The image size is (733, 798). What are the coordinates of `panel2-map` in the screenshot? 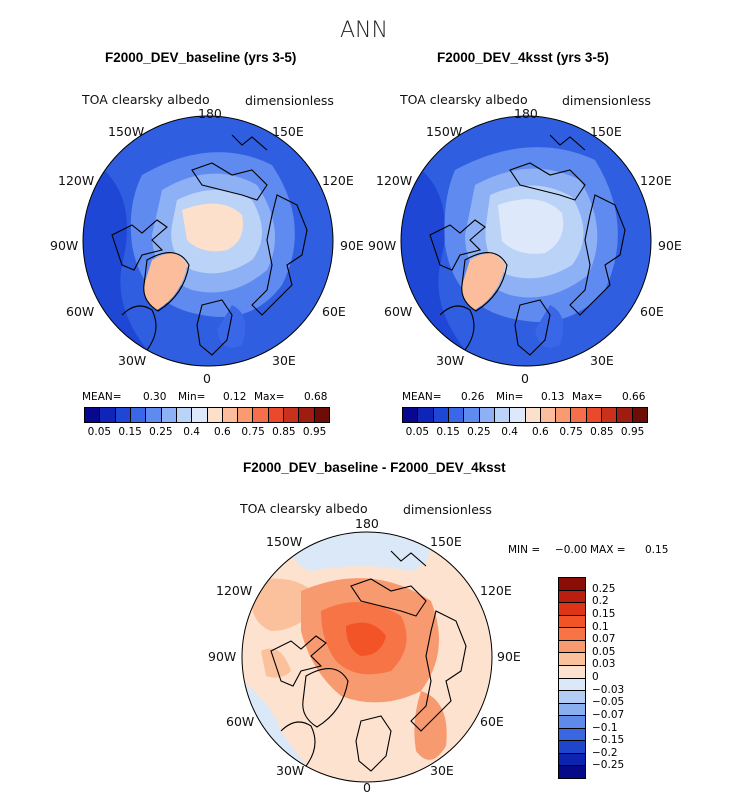 It's located at (526, 241).